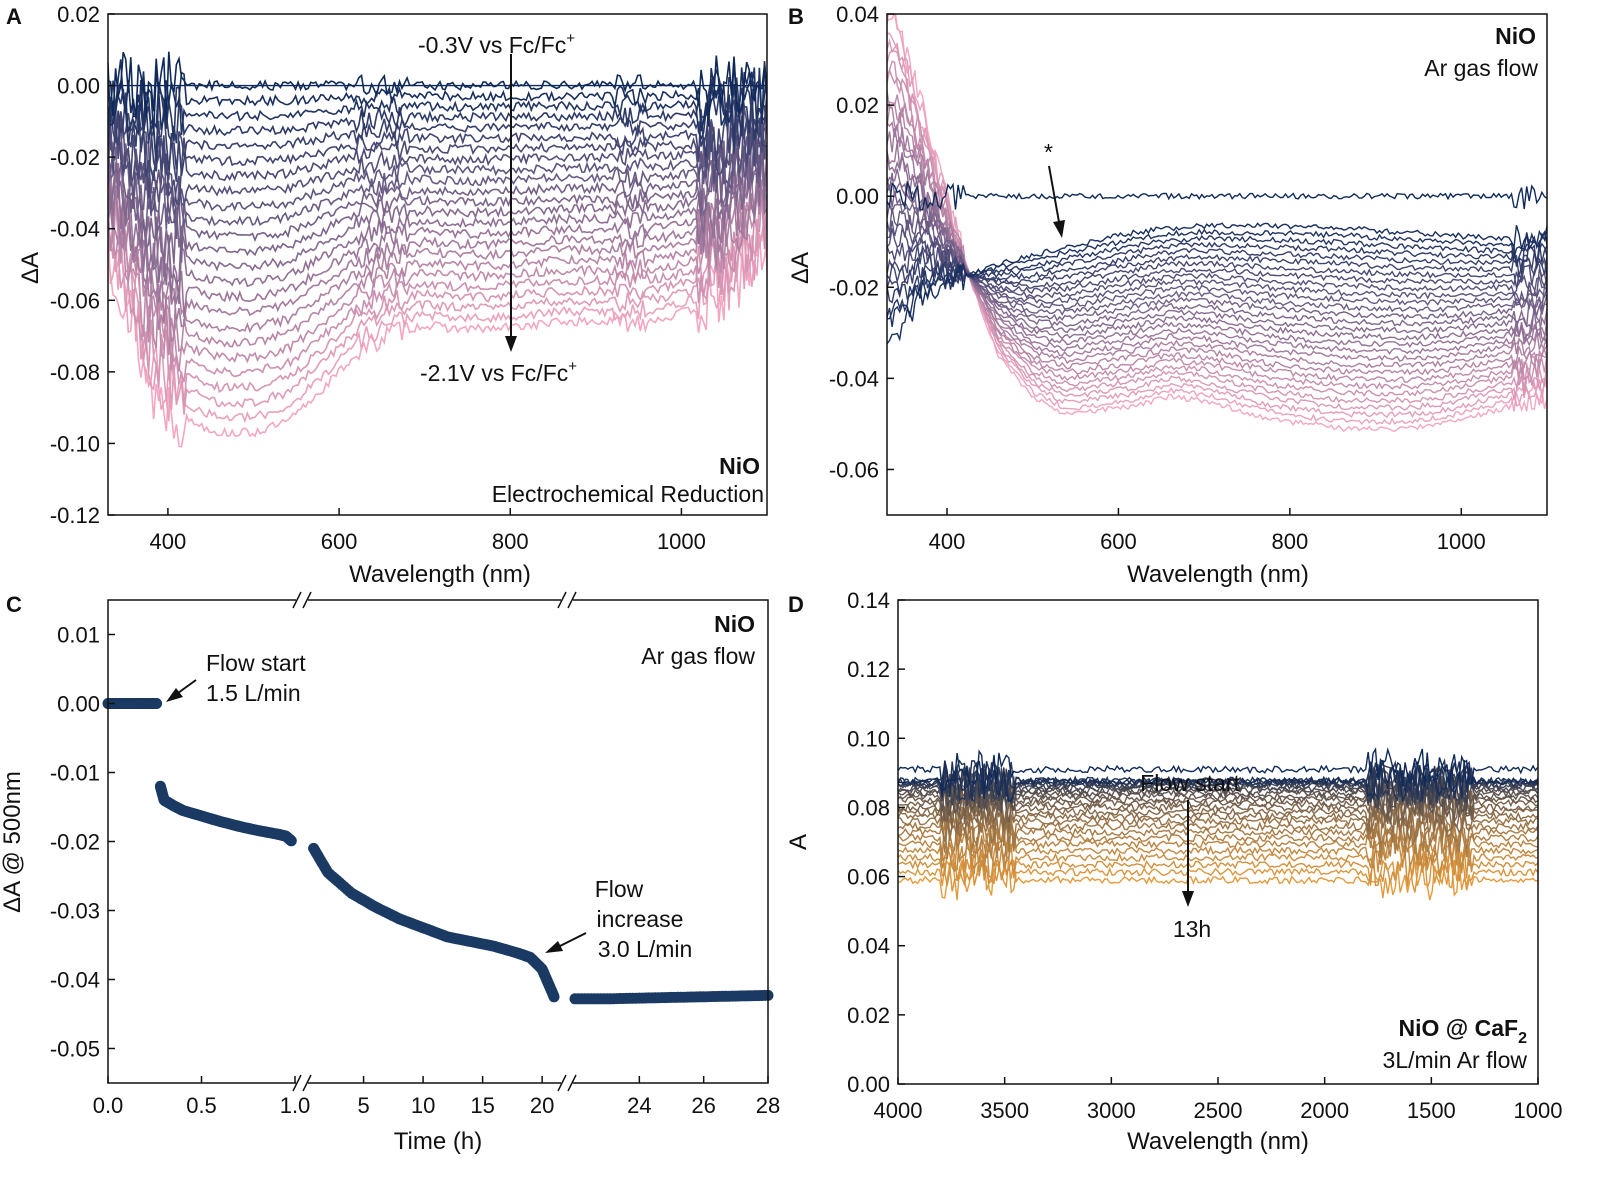 This screenshot has height=1184, width=1600. Describe the element at coordinates (868, 877) in the screenshot. I see `y-tick-label-d: 0.06` at that location.